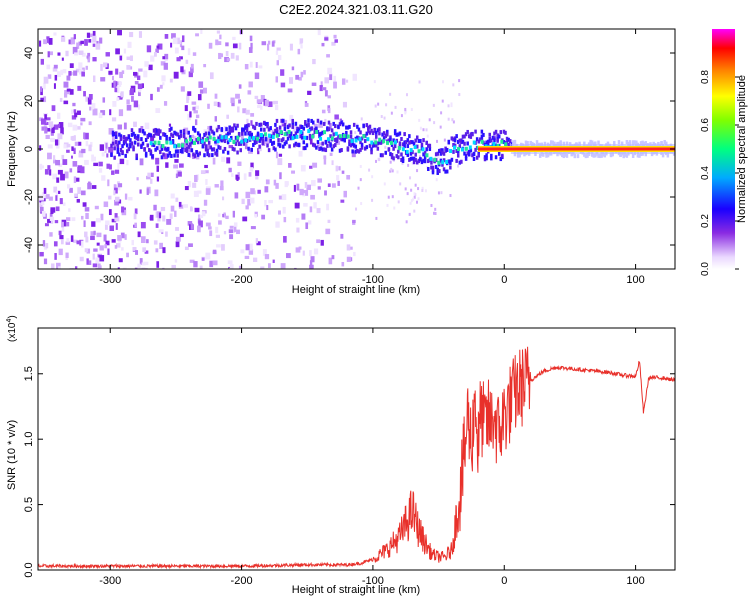 This screenshot has height=600, width=750. What do you see at coordinates (12, 455) in the screenshot?
I see `snr-y-label: SNR (10 * v/v)` at bounding box center [12, 455].